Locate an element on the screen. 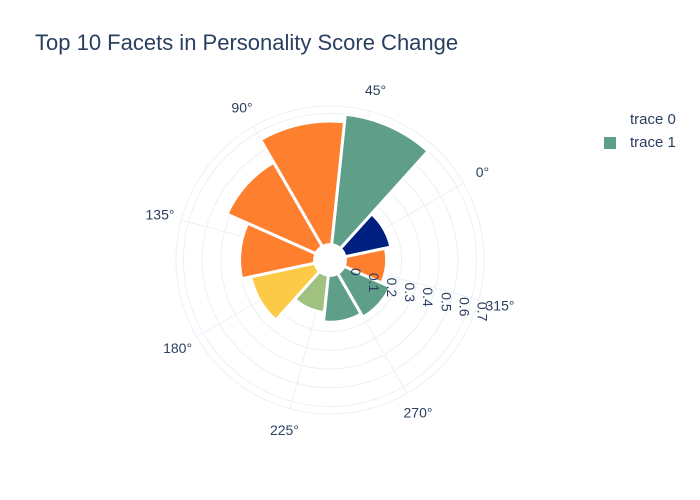  radial-tick-label: 0.3 is located at coordinates (410, 293).